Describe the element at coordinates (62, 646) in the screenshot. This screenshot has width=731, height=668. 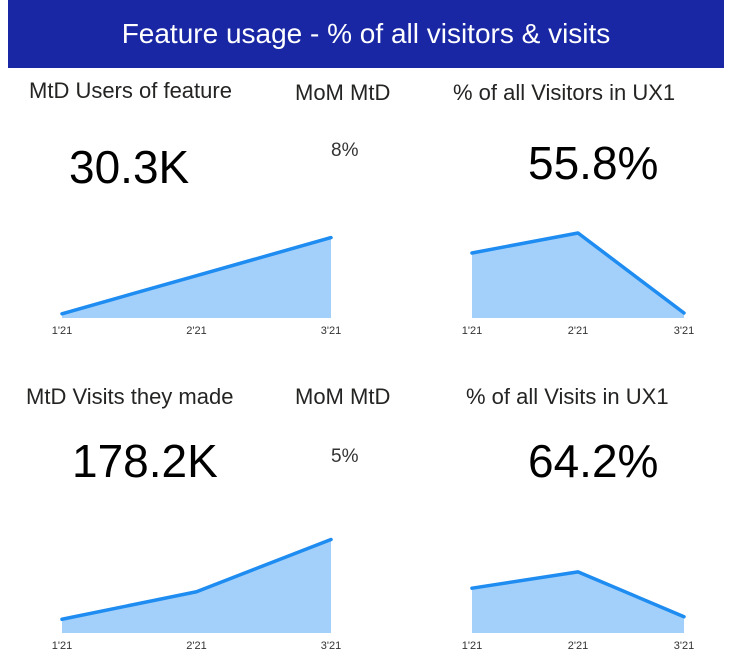
I see `visits-tick-label: 1'21` at that location.